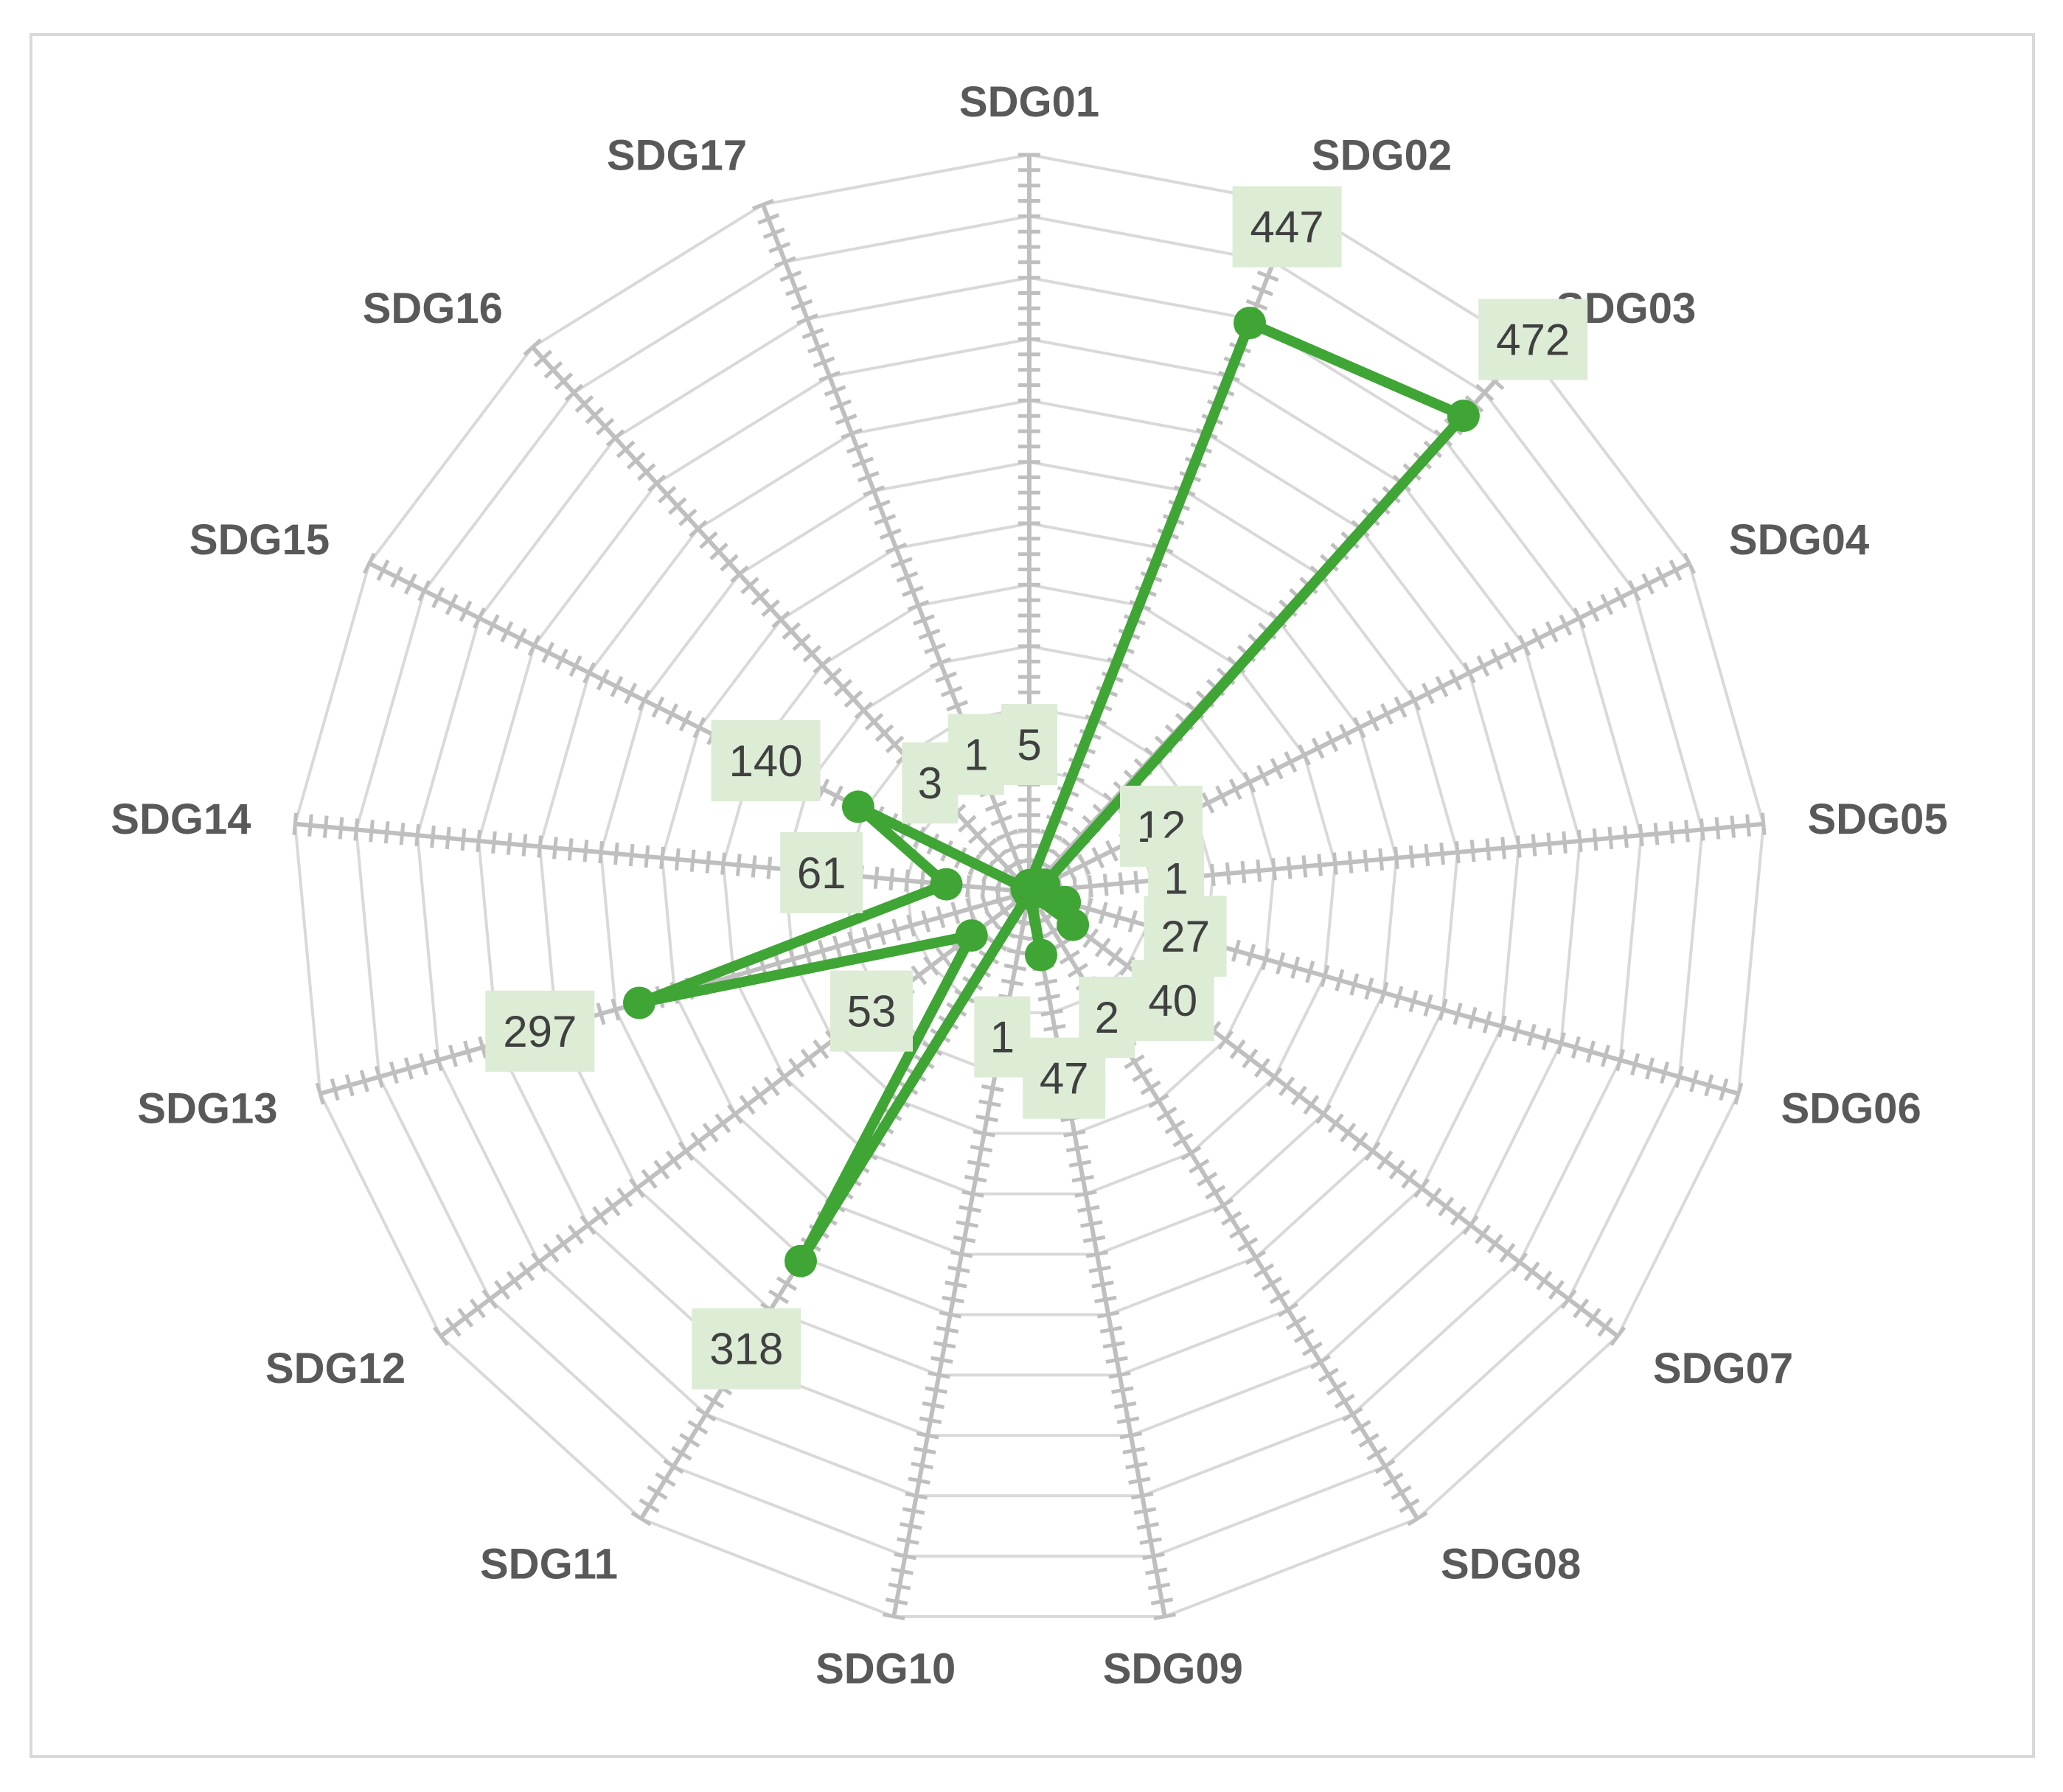  I want to click on grid-ring, so click(1029, 889).